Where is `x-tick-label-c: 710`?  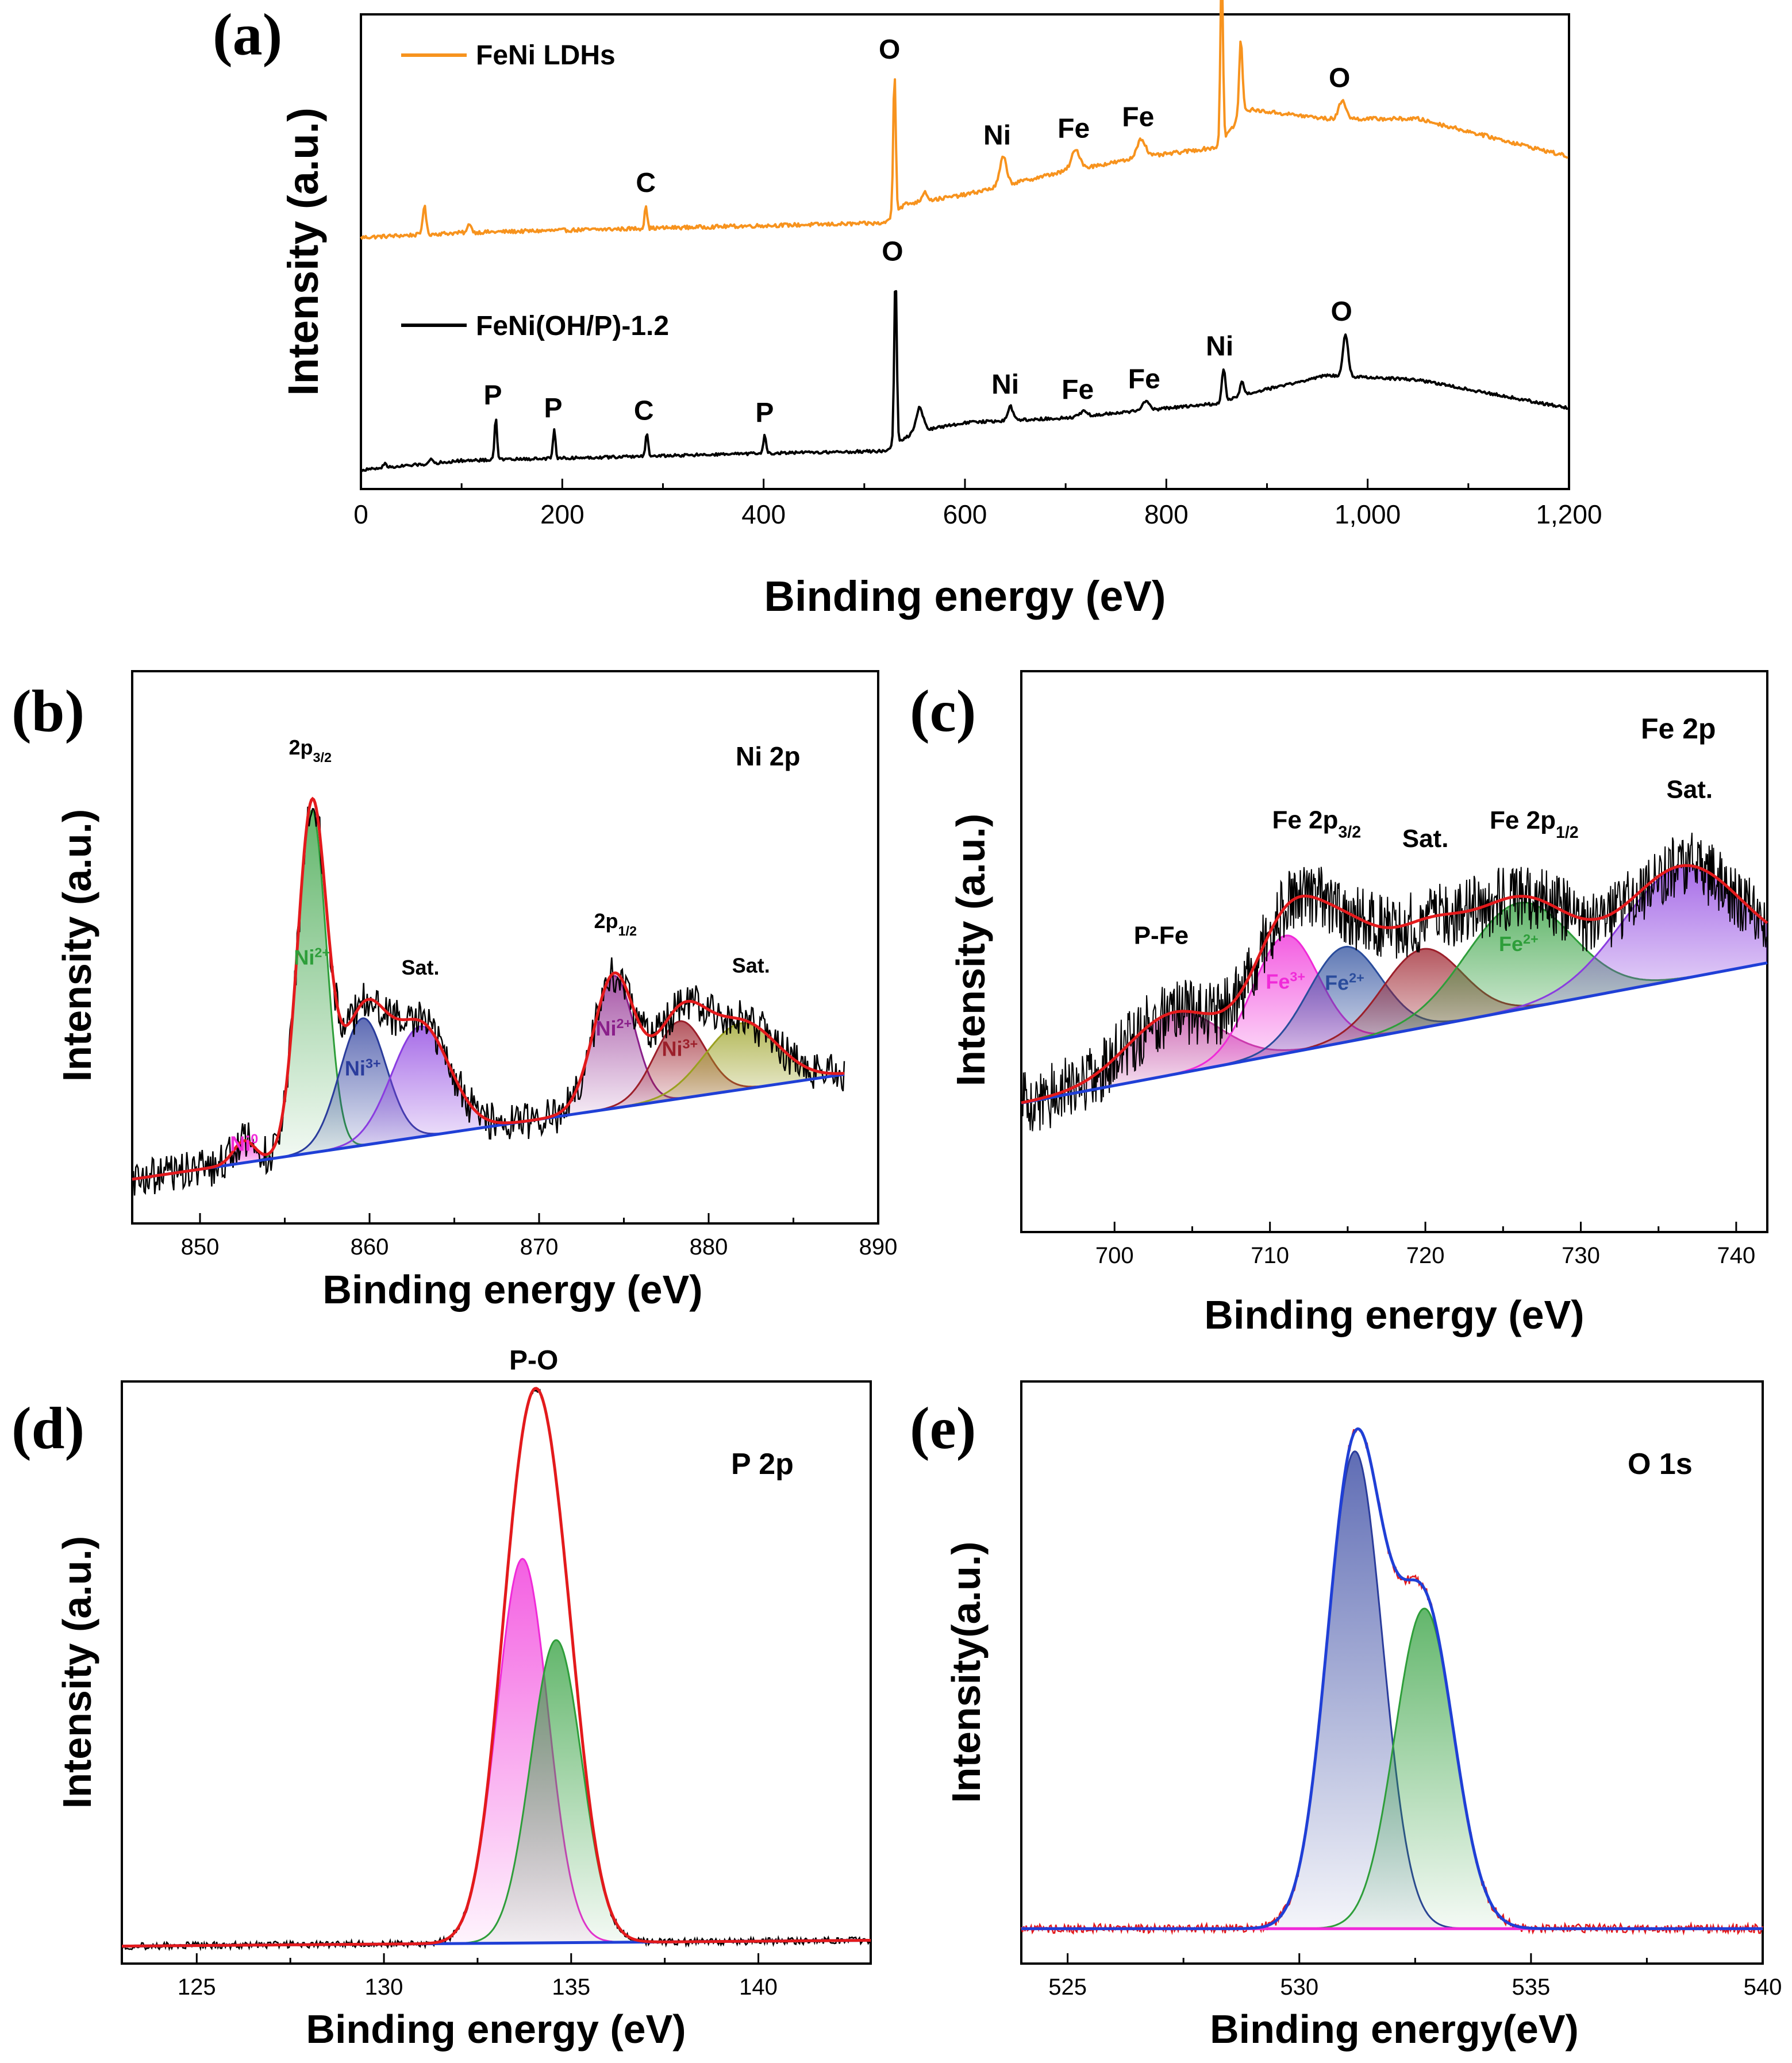
x-tick-label-c: 710 is located at coordinates (1270, 1255).